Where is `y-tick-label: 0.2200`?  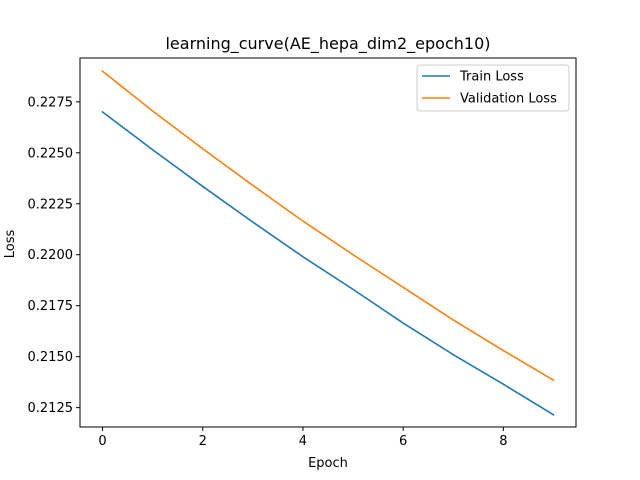 y-tick-label: 0.2200 is located at coordinates (51, 255).